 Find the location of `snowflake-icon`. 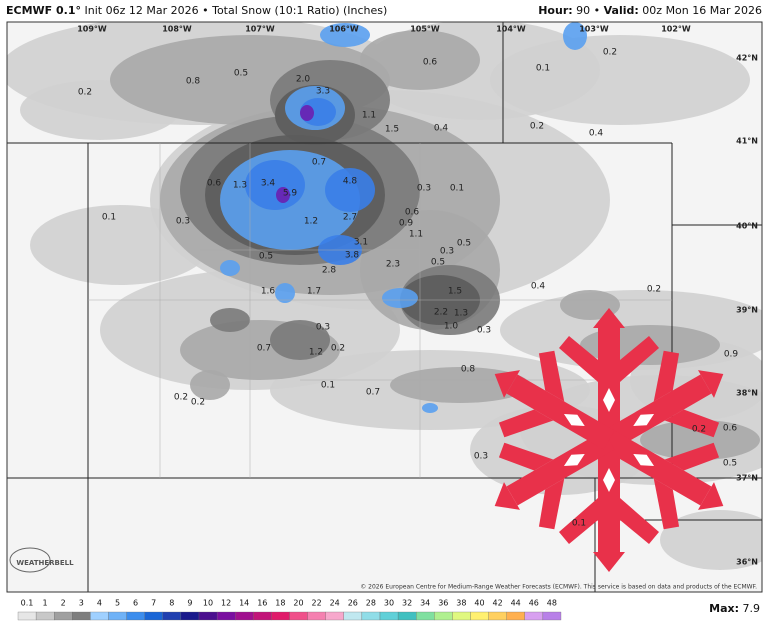

snowflake-icon is located at coordinates (609, 440).